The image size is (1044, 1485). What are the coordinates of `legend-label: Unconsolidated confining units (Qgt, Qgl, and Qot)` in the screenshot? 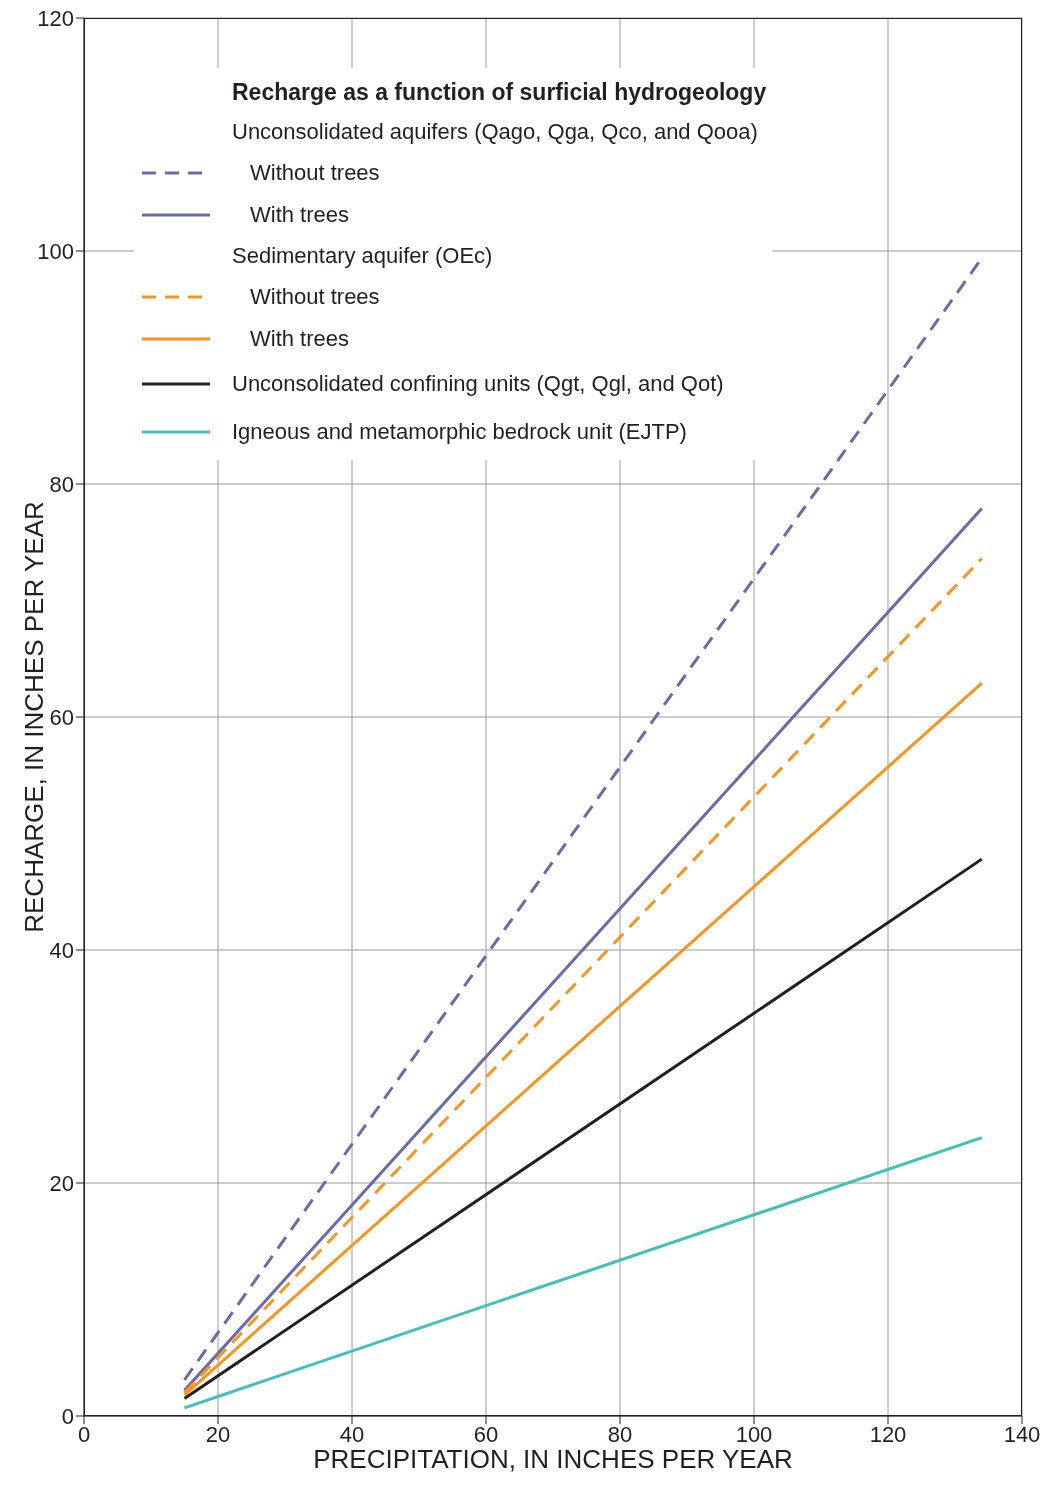 It's located at (478, 384).